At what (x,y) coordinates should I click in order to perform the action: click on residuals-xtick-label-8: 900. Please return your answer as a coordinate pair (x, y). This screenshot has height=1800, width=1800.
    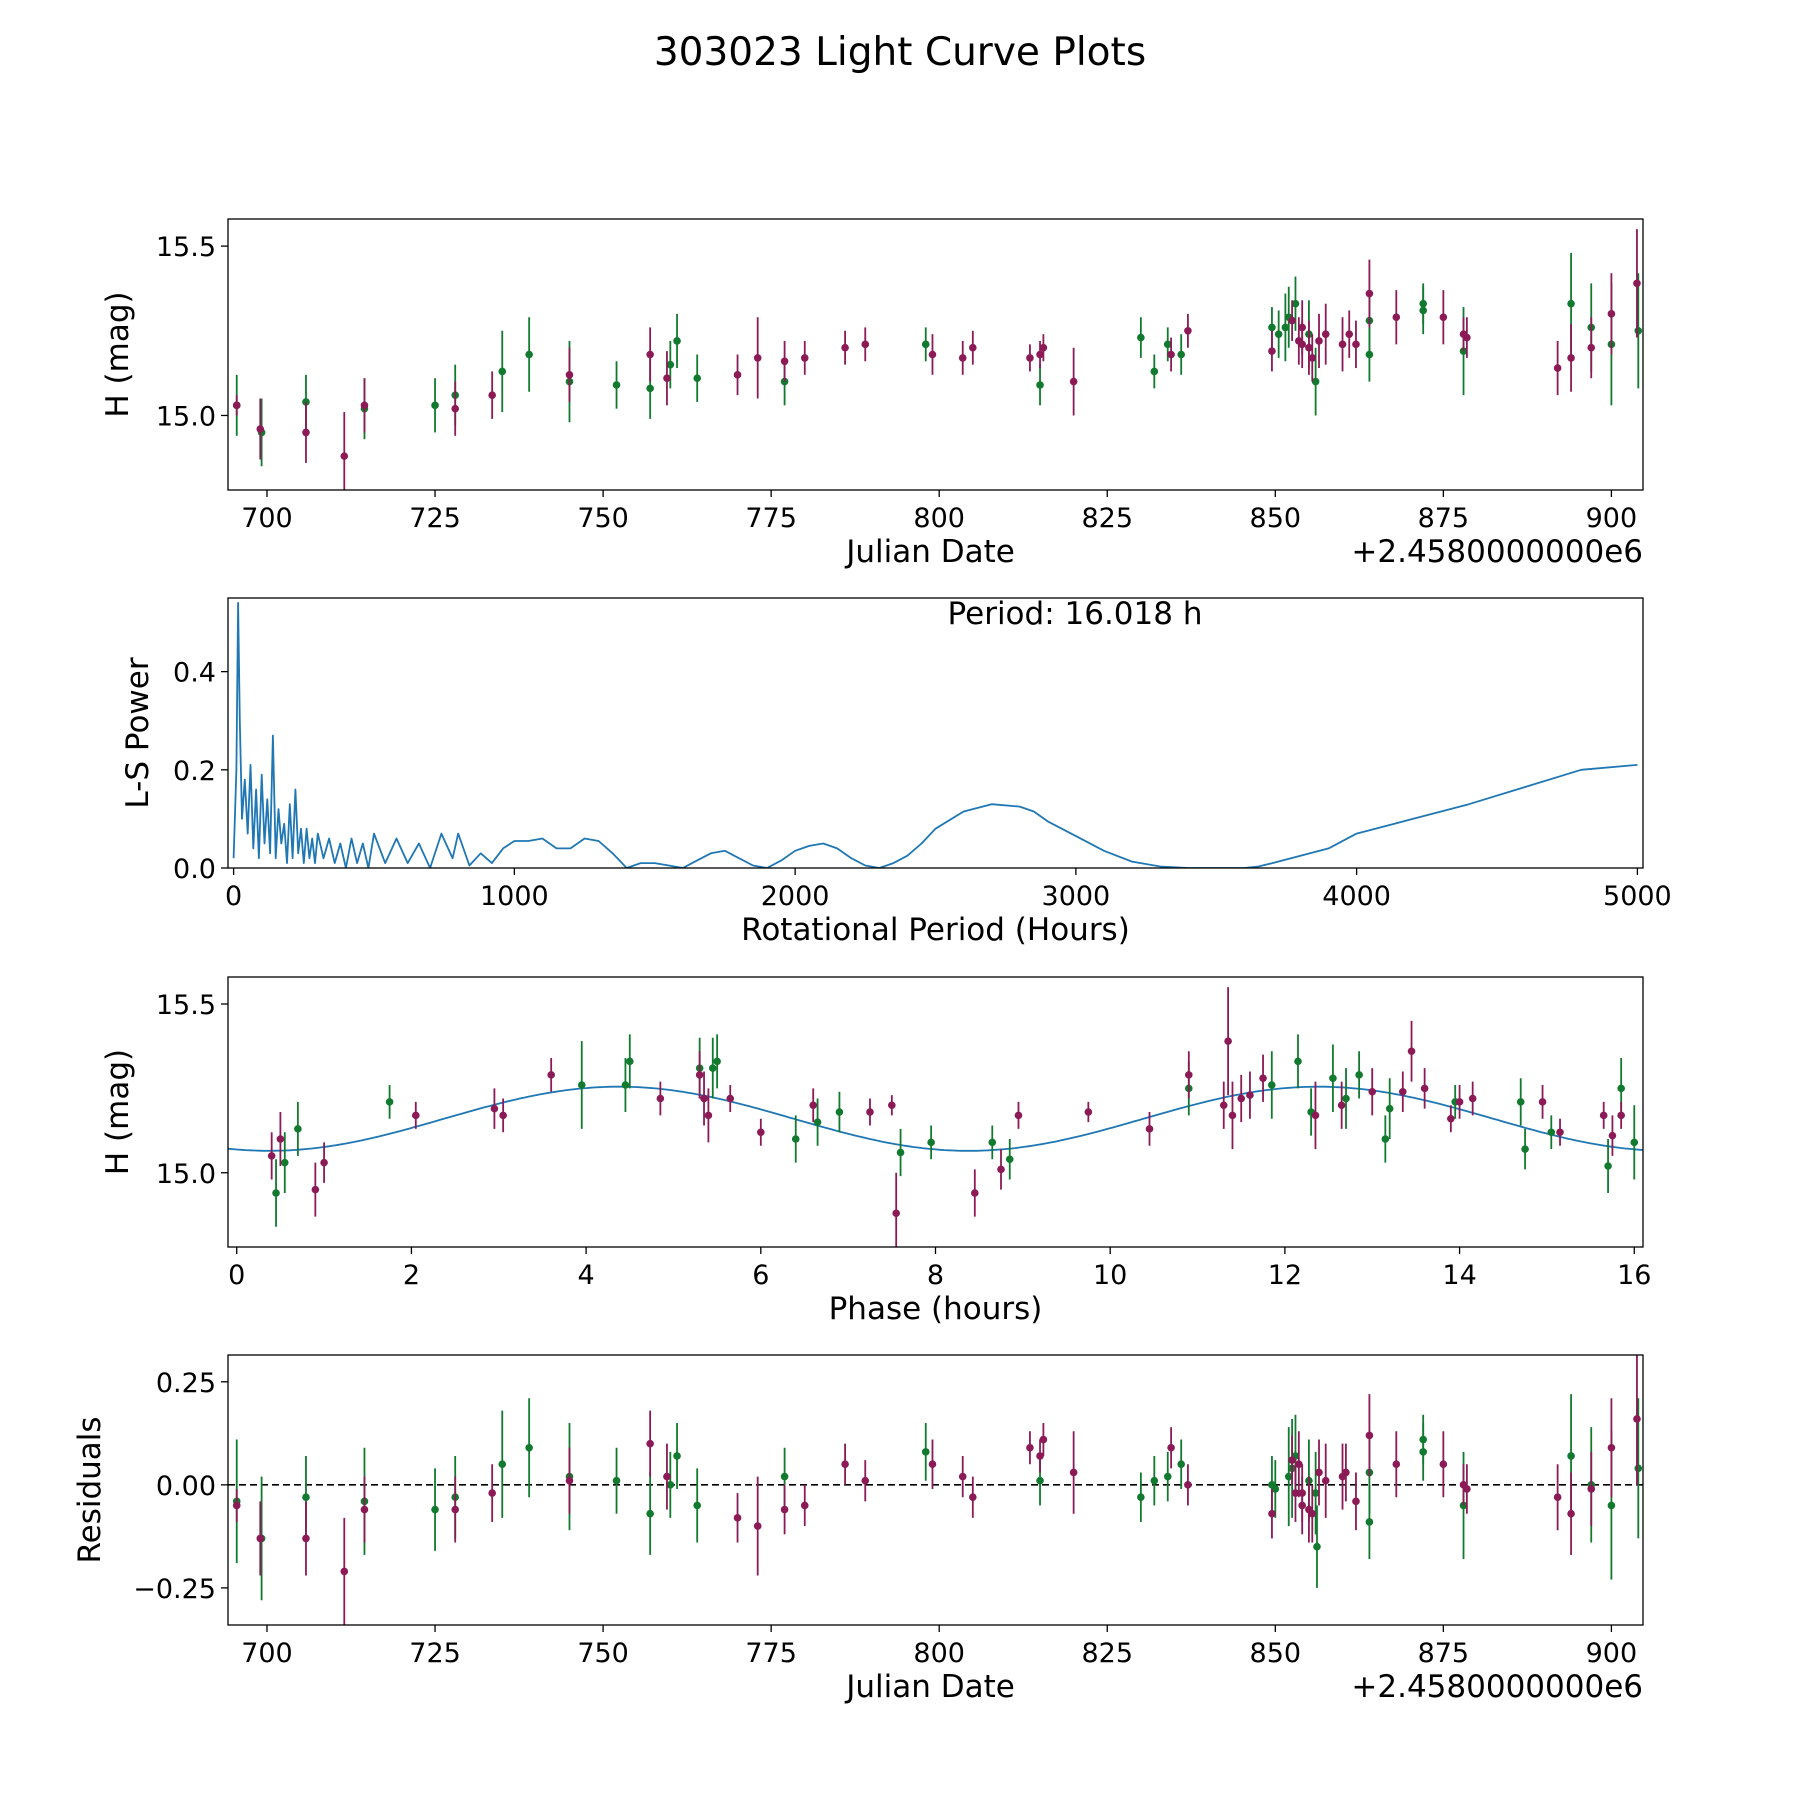
    Looking at the image, I should click on (1612, 1653).